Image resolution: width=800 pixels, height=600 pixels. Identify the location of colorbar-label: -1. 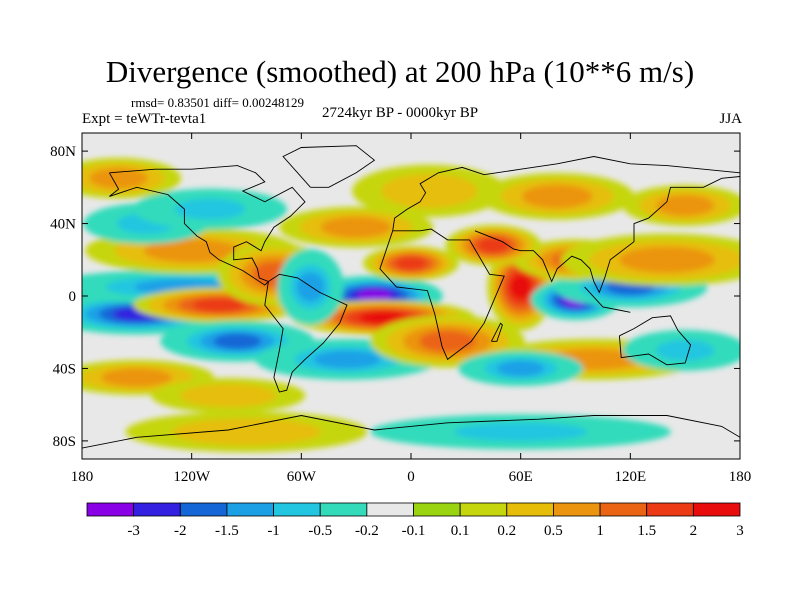
(273, 531).